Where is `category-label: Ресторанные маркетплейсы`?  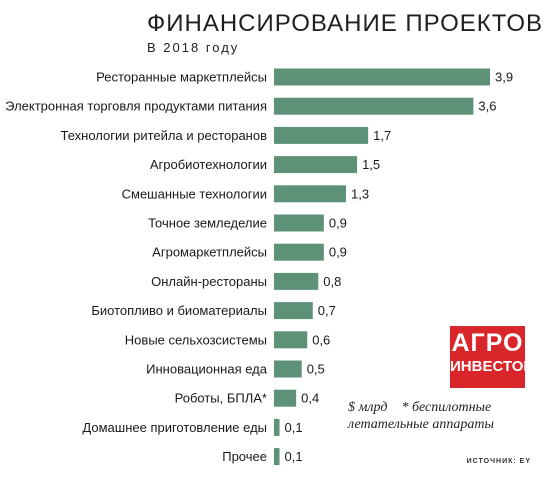 category-label: Ресторанные маркетплейсы is located at coordinates (181, 77).